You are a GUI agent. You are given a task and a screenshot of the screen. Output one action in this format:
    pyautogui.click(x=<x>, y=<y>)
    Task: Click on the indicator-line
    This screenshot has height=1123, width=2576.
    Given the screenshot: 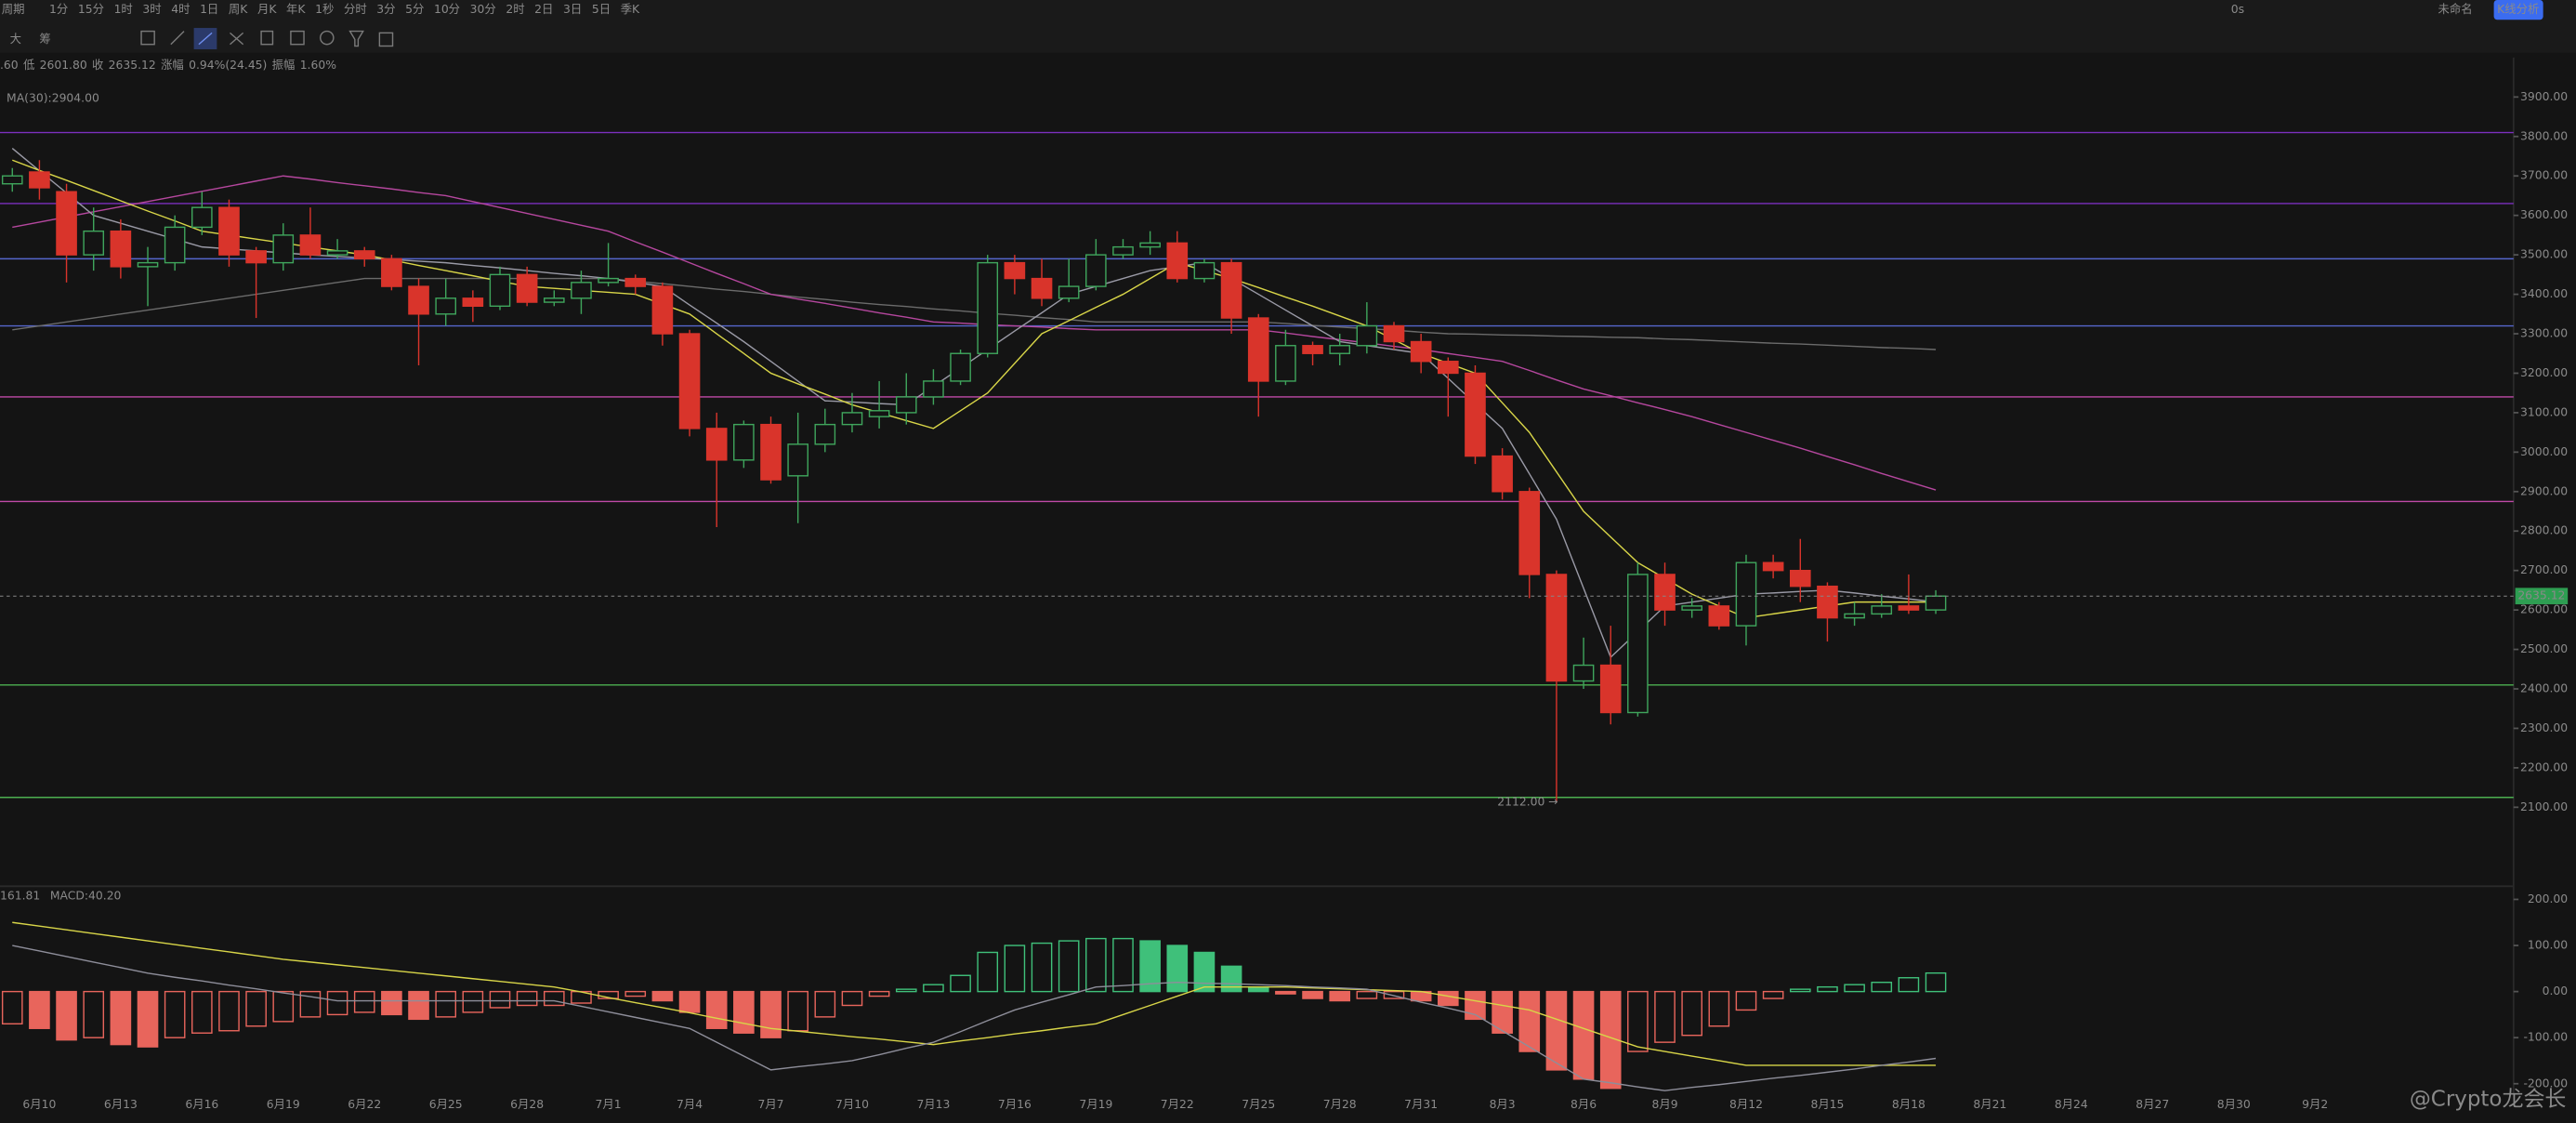 What is the action you would take?
    pyautogui.click(x=974, y=313)
    